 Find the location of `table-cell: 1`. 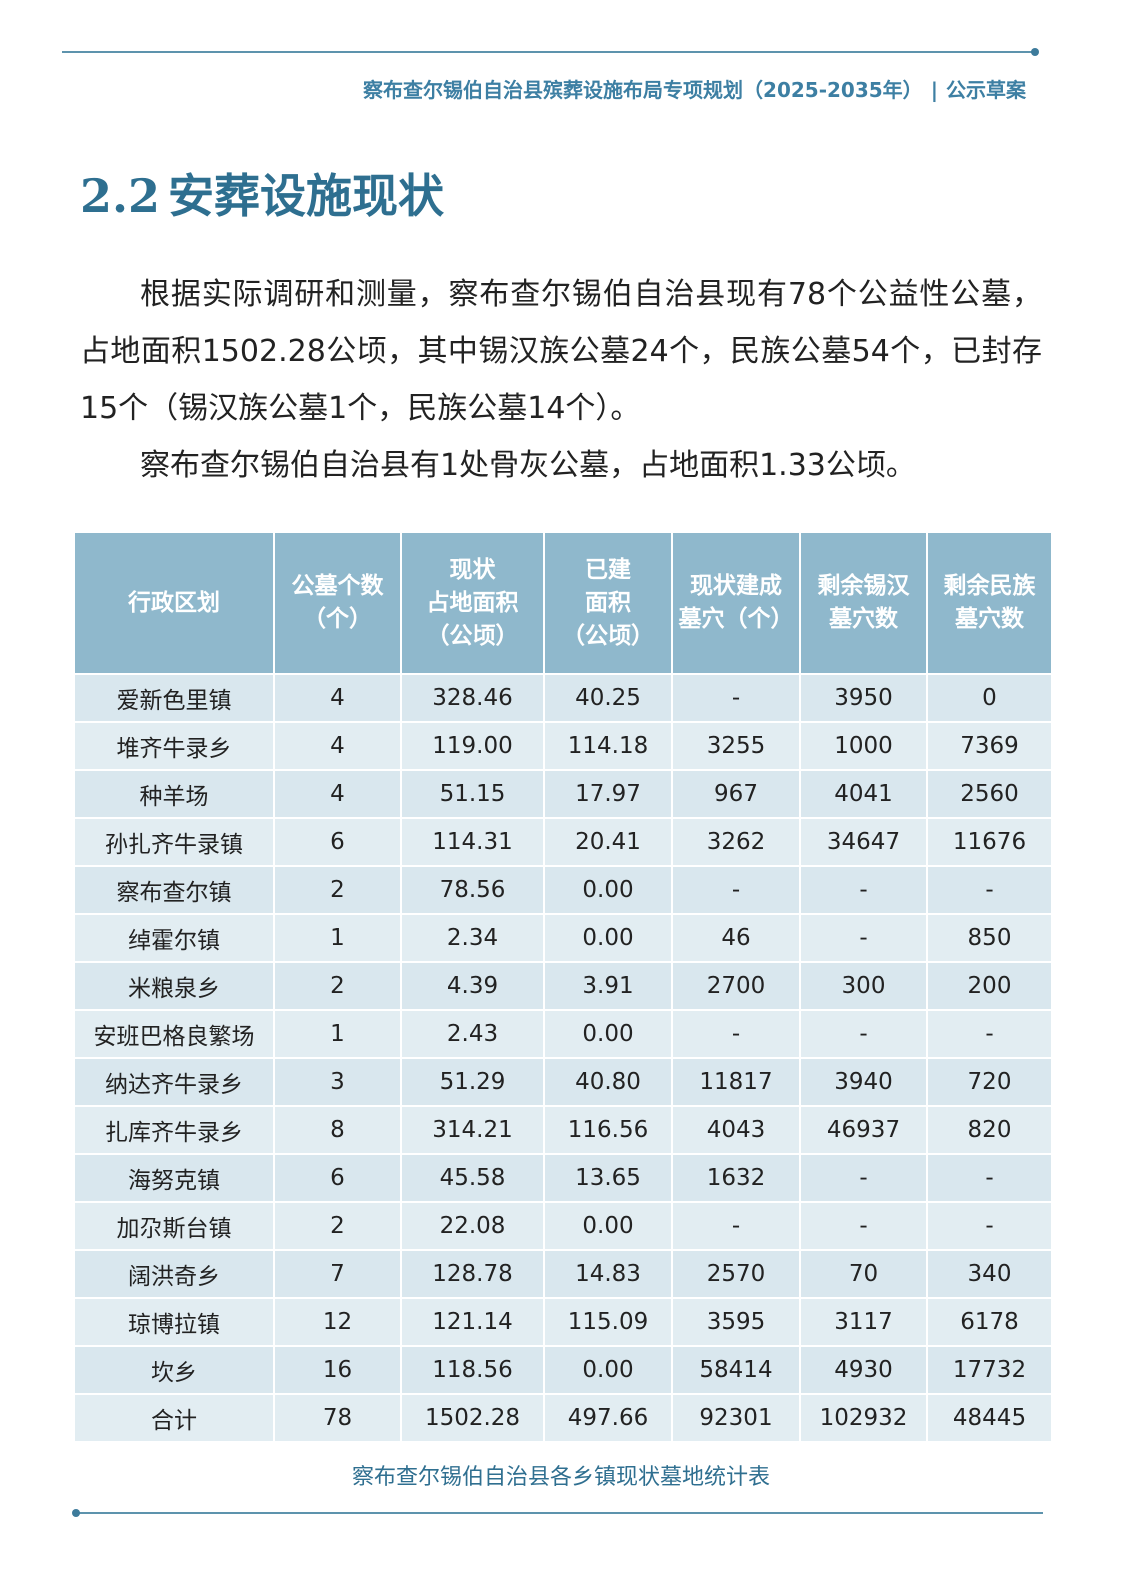

table-cell: 1 is located at coordinates (337, 1034).